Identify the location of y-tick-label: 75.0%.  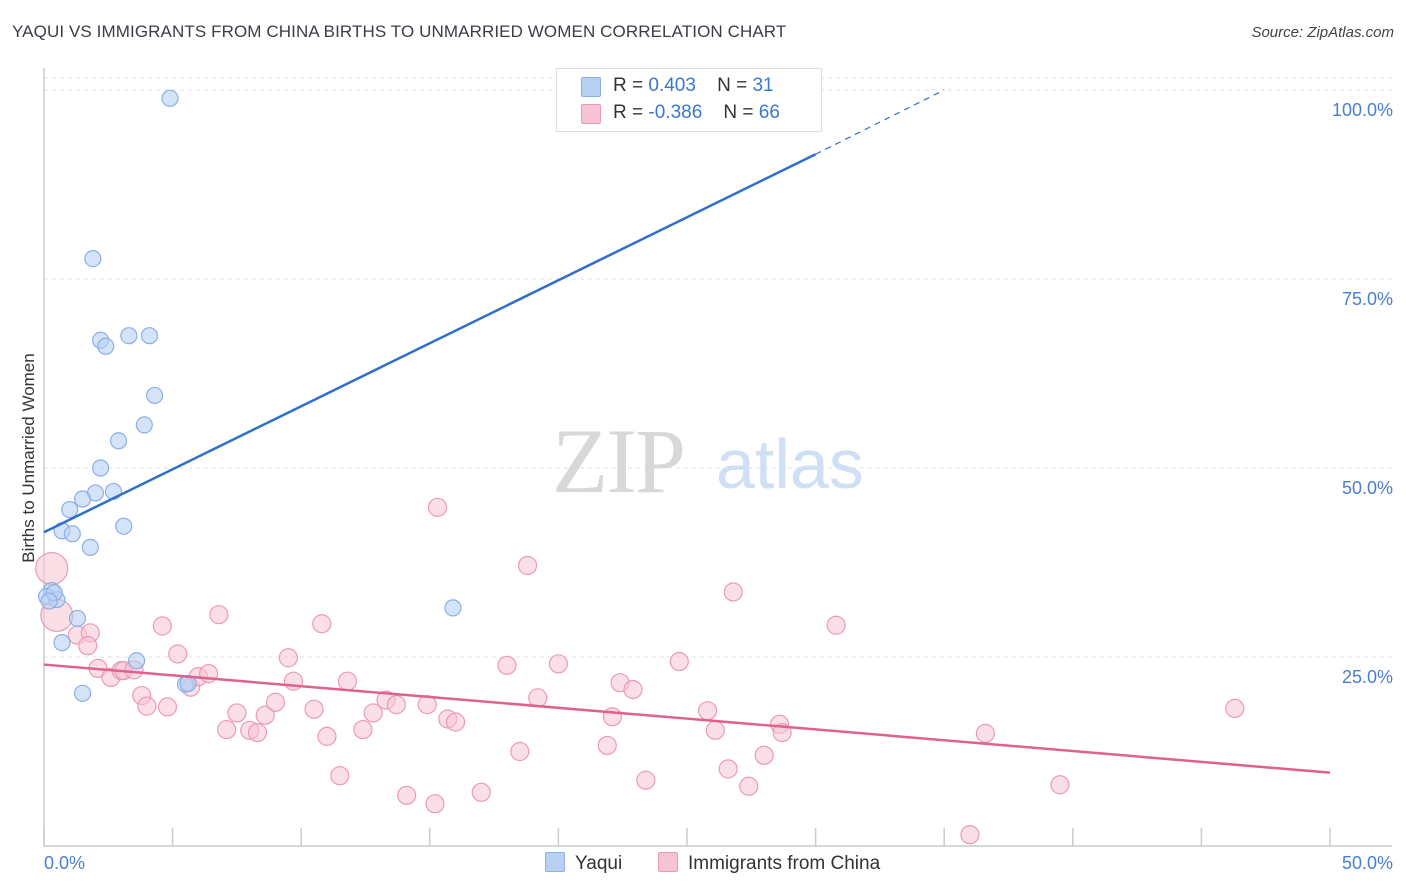
(1367, 299).